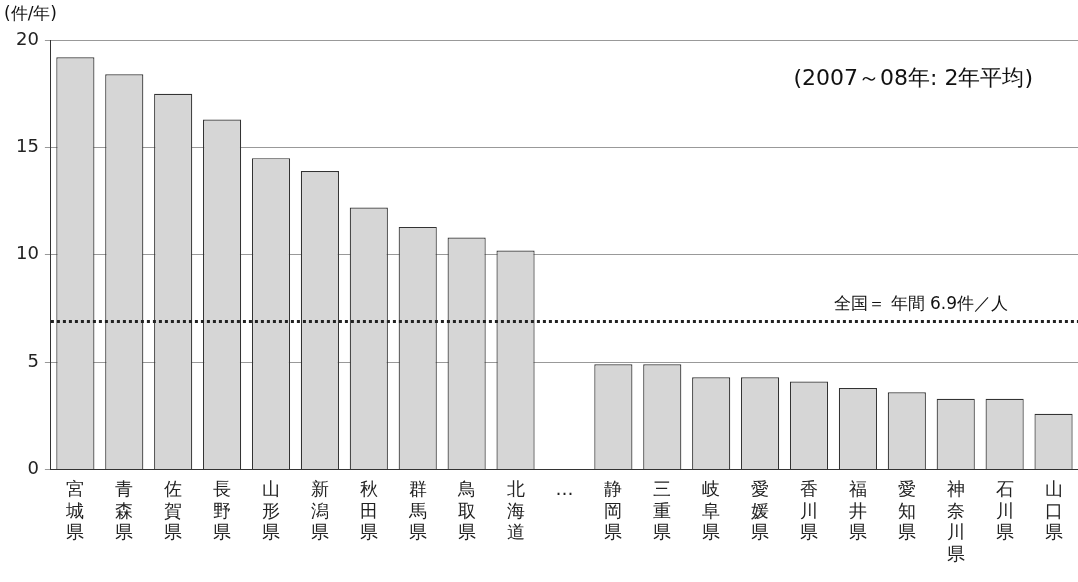 This screenshot has height=582, width=1078. What do you see at coordinates (466, 510) in the screenshot?
I see `x-tick-label: 鳥取県` at bounding box center [466, 510].